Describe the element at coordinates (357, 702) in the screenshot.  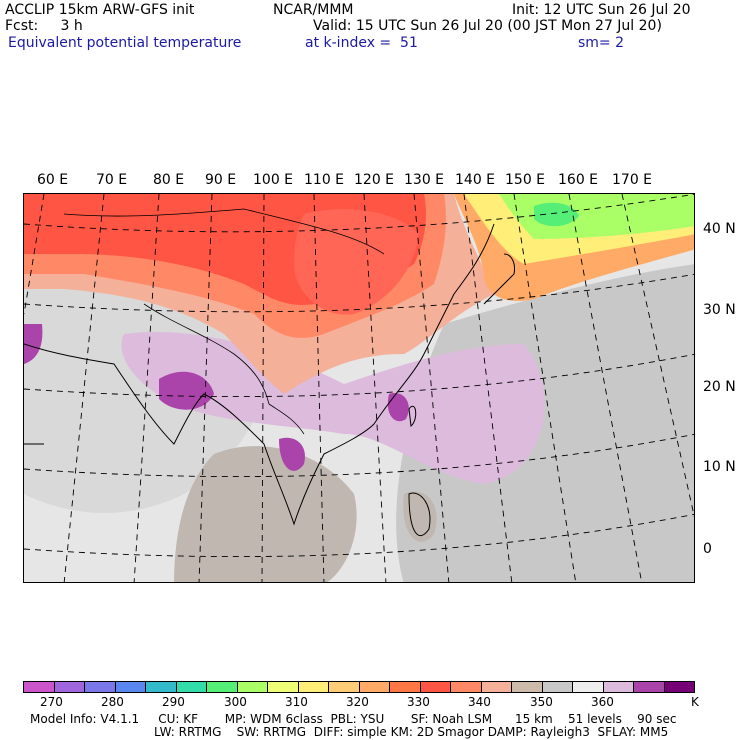
I see `colorbar-label-320: 320` at that location.